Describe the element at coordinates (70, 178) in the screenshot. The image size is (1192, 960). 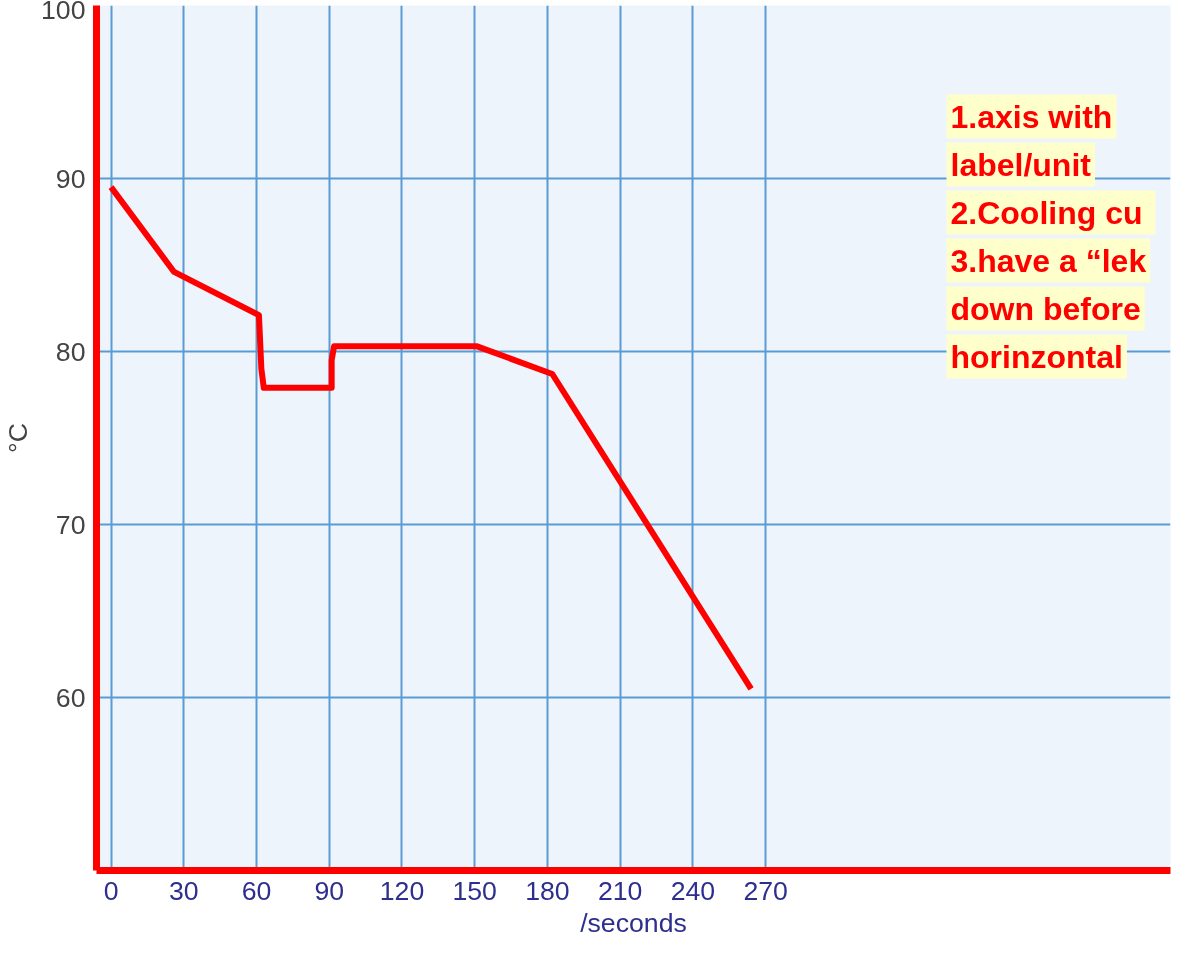
I see `y-tick-label: 90` at that location.